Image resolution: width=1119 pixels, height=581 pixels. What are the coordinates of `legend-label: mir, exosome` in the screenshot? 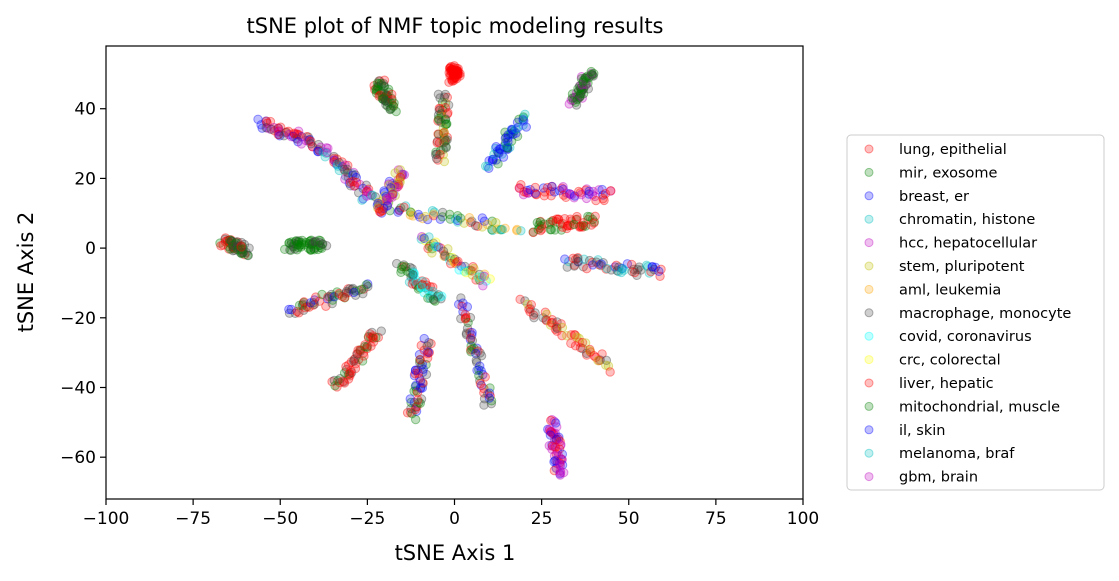 It's located at (948, 173).